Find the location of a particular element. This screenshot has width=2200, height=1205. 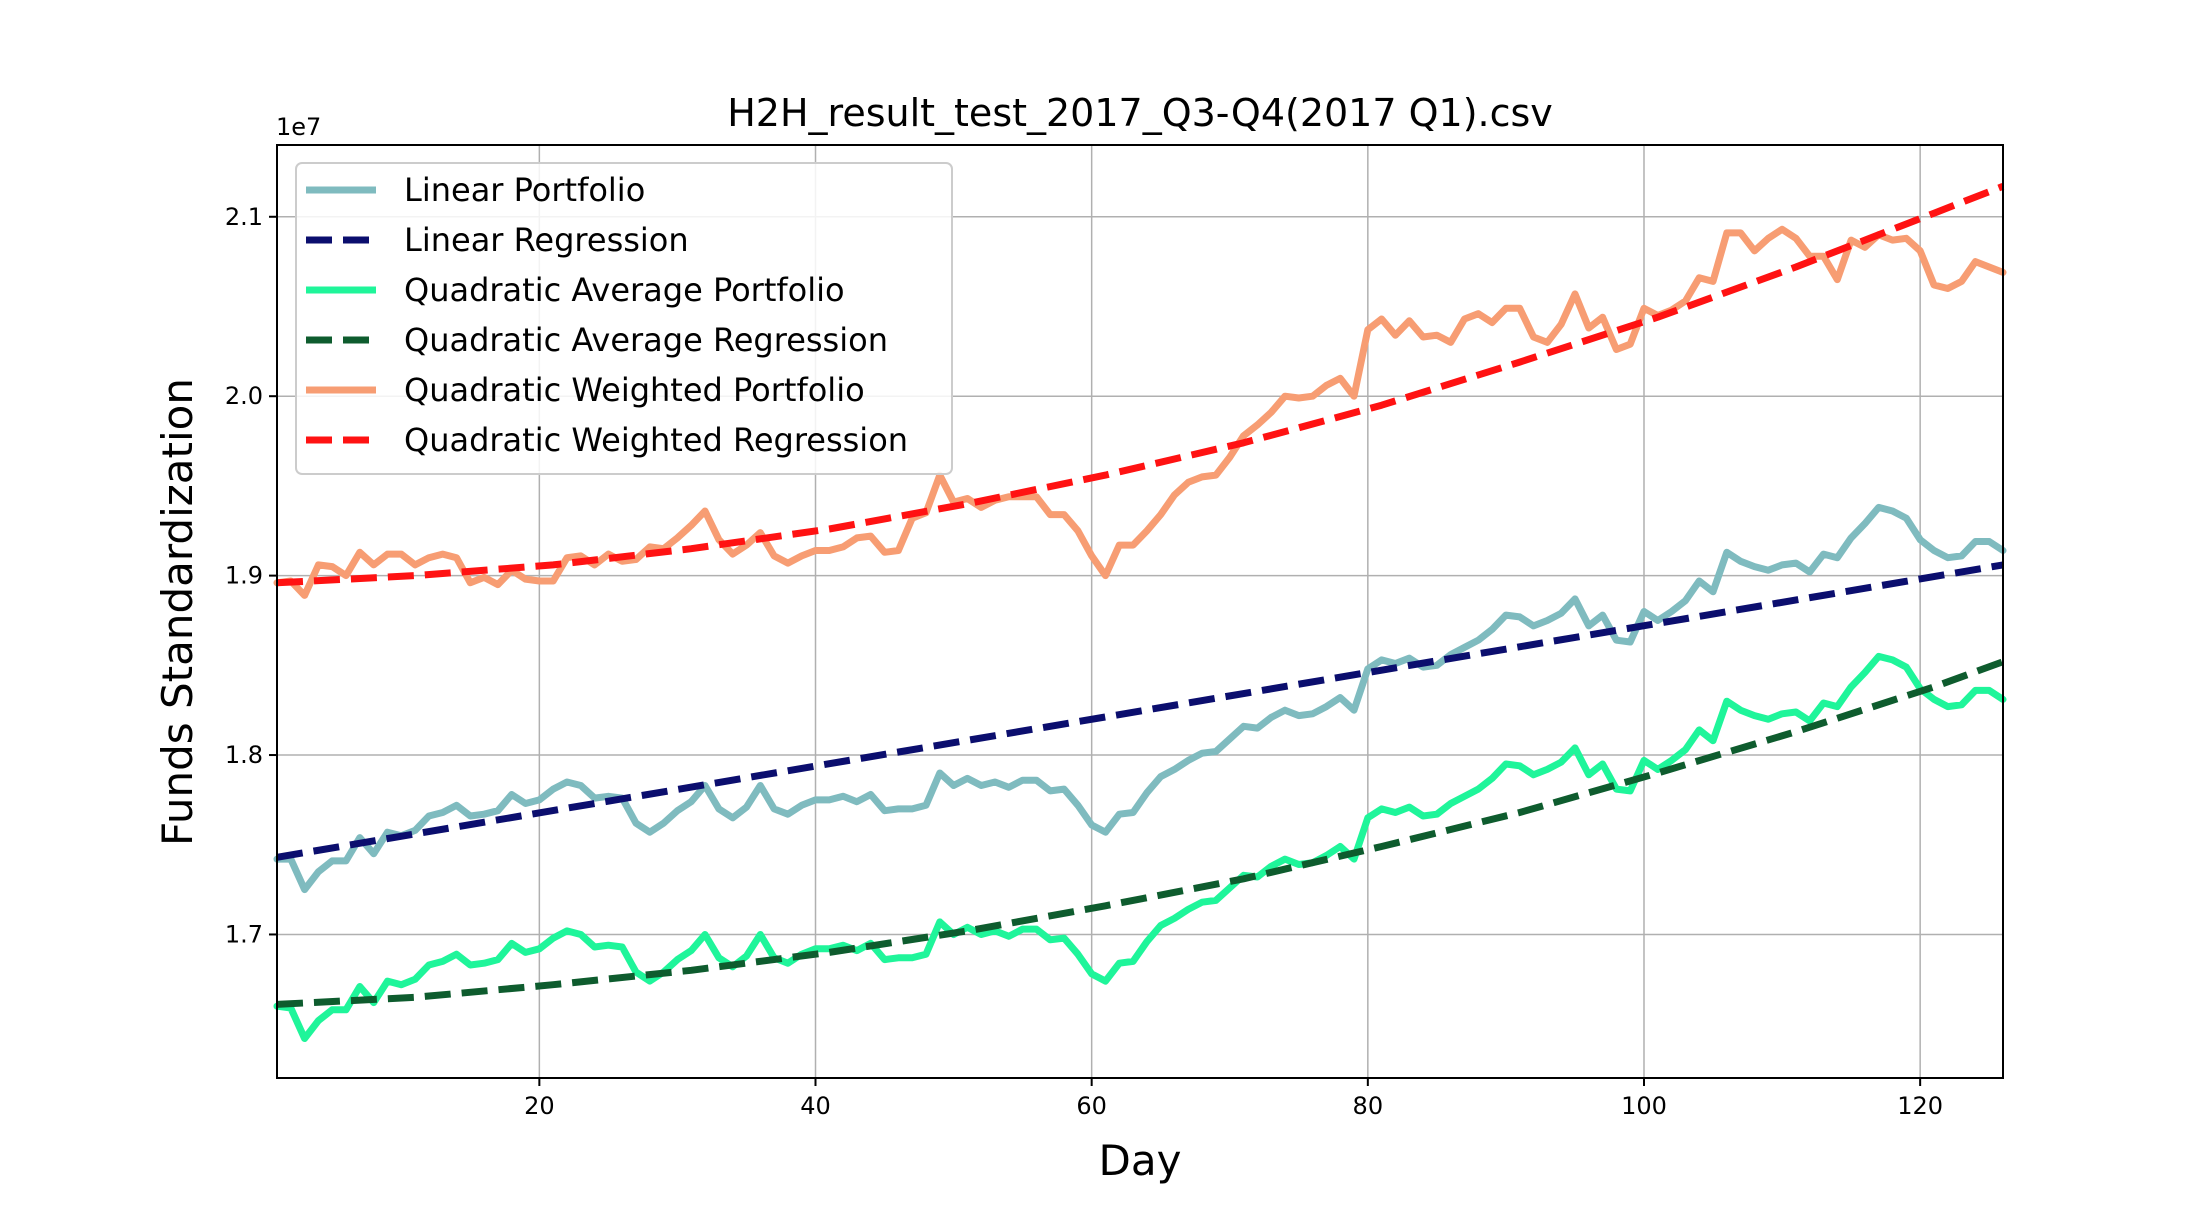

y-tick-label: 1.9 is located at coordinates (244, 576).